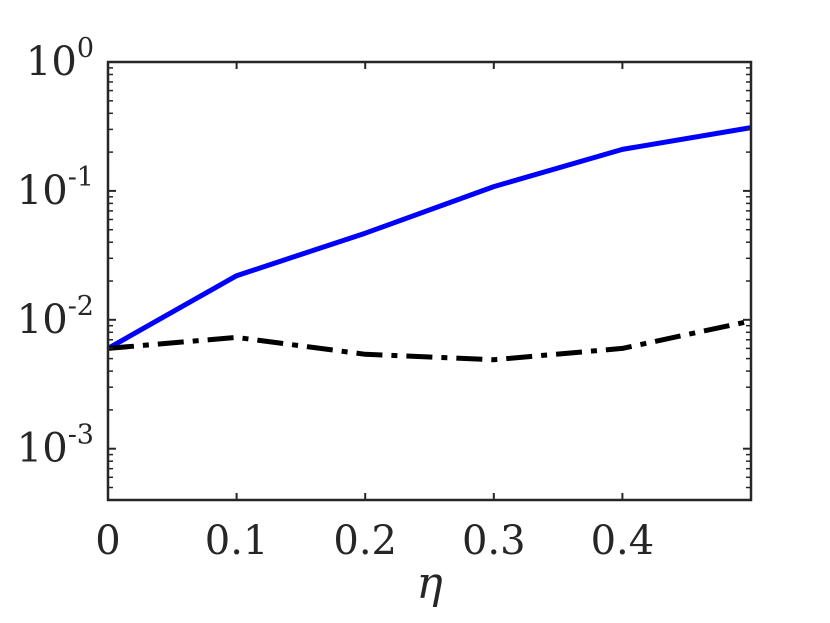 The width and height of the screenshot is (830, 623). I want to click on y-tick-label: 10⁻³, so click(55, 446).